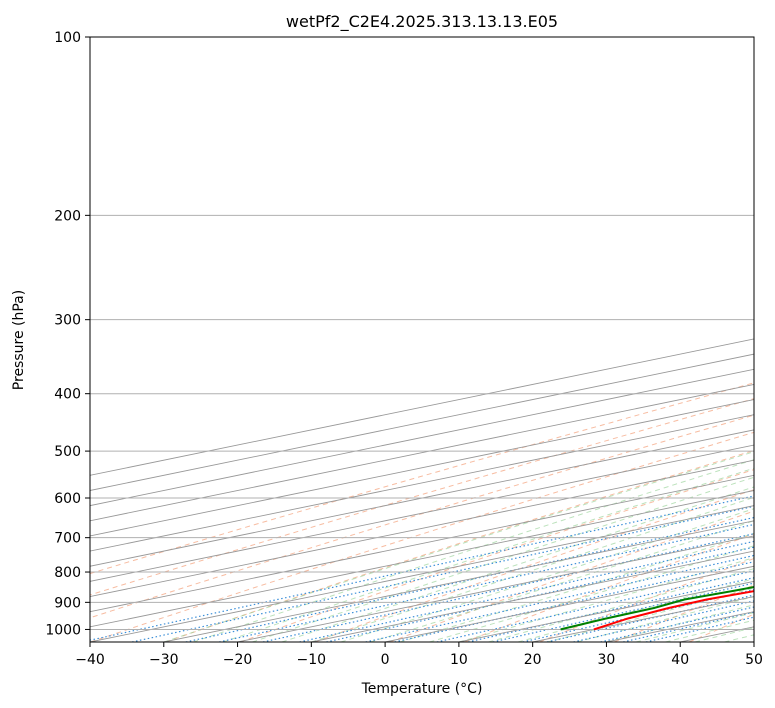  I want to click on x-tick-label: −30, so click(164, 660).